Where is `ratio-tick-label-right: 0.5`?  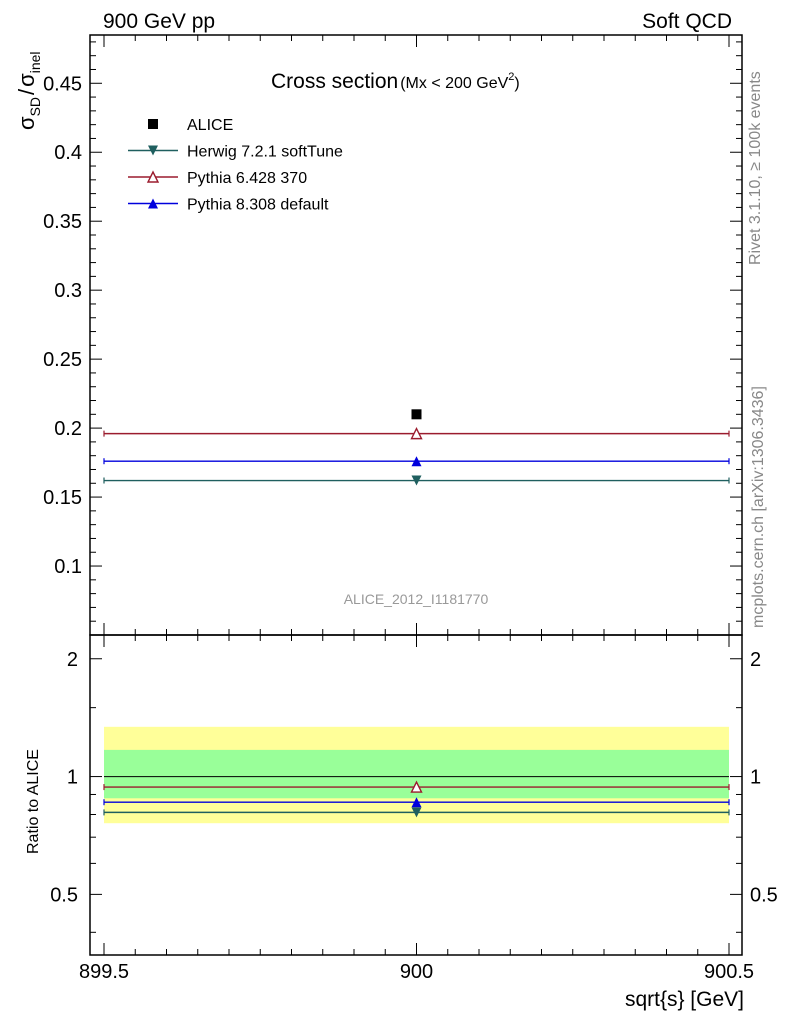 ratio-tick-label-right: 0.5 is located at coordinates (764, 895).